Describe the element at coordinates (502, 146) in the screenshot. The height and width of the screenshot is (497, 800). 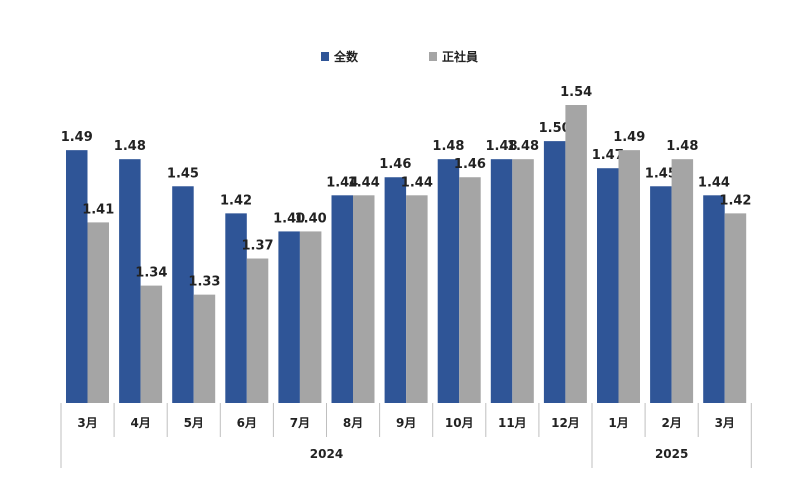
I see `data-label-all-9: 1.48` at that location.